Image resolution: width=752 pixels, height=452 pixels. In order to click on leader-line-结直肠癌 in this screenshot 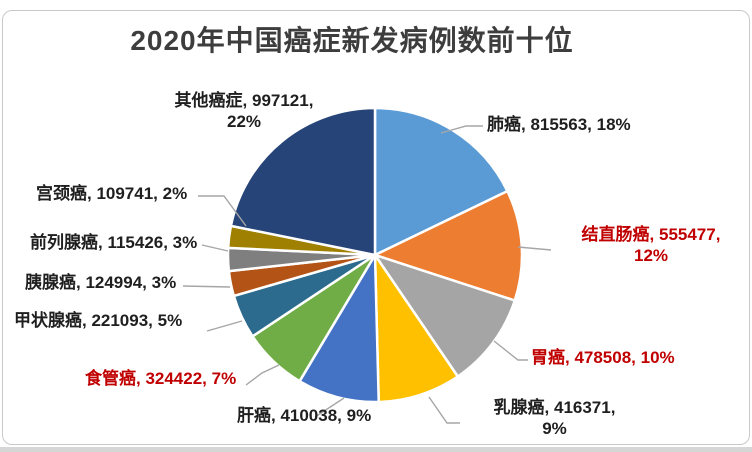, I will do `click(534, 248)`.